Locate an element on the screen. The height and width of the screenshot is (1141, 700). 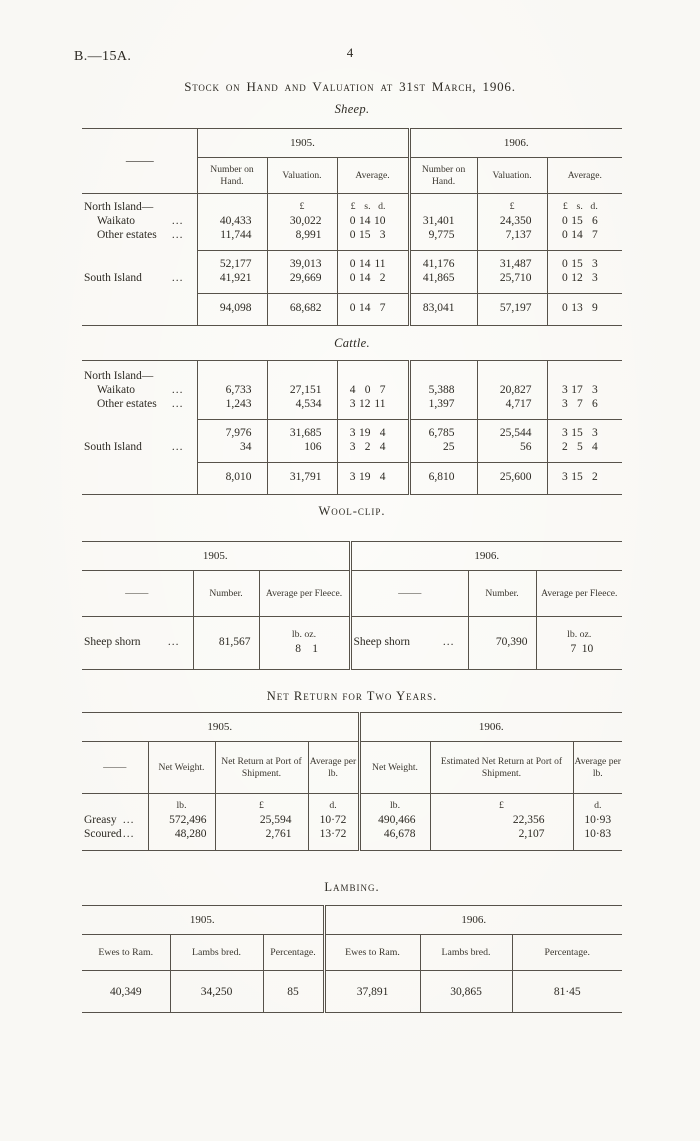
sheep-header-valuation-1905: Valuation. is located at coordinates (301, 175).